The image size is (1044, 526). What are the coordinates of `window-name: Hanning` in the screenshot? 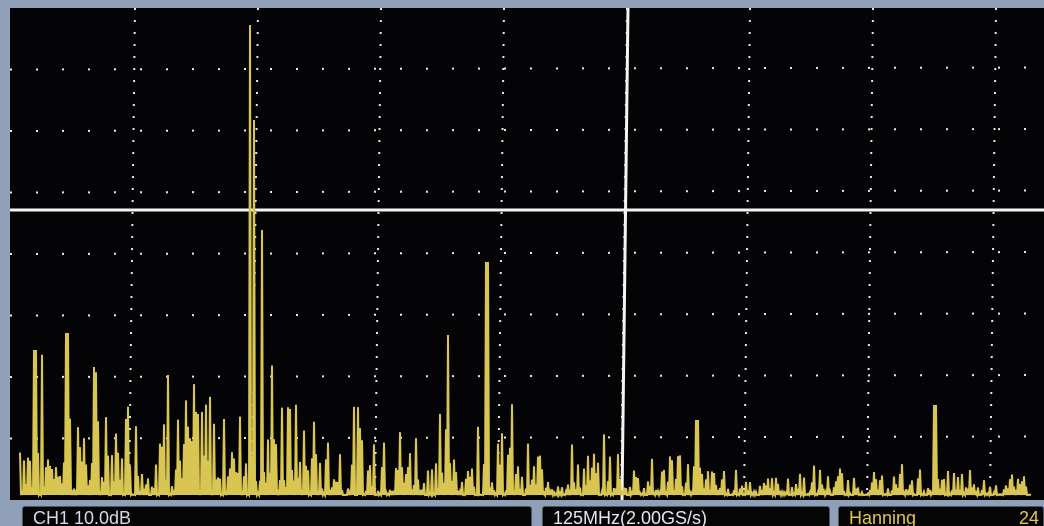 It's located at (883, 517).